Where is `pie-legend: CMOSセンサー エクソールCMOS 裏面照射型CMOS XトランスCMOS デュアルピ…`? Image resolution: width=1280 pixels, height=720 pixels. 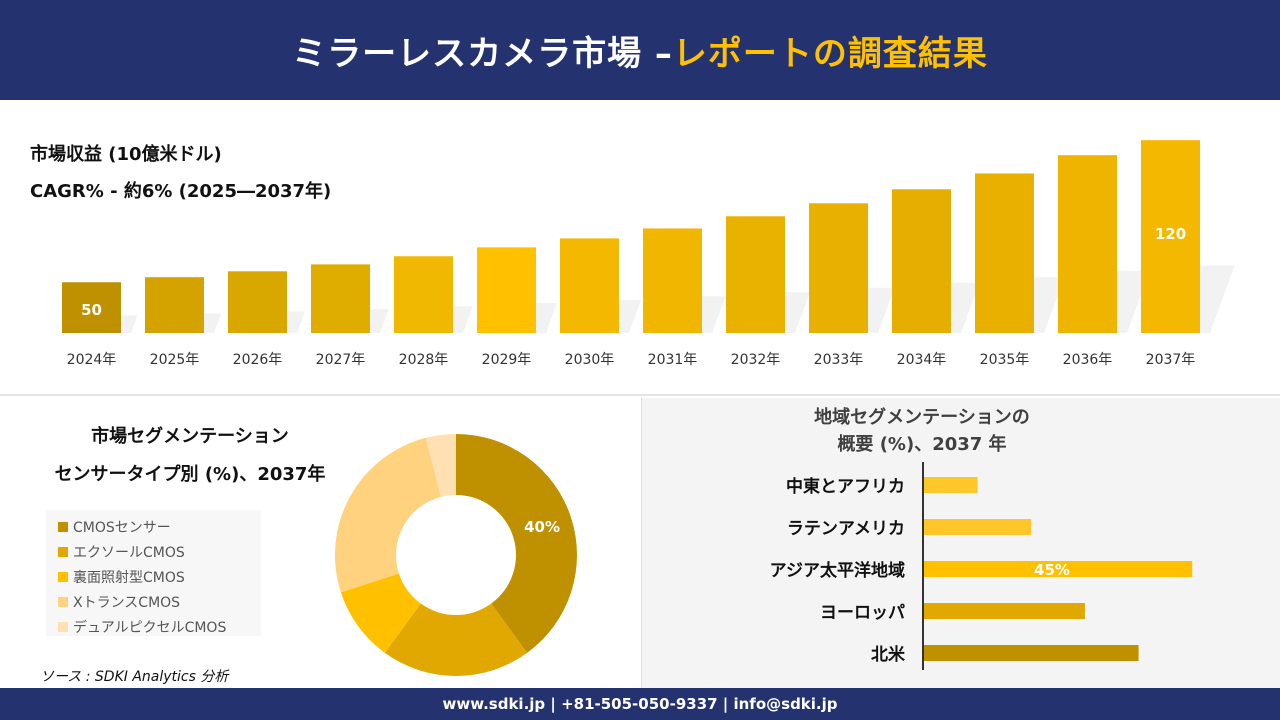
pie-legend: CMOSセンサー エクソールCMOS 裏面照射型CMOS XトランスCMOS デュアルピ… is located at coordinates (153, 573).